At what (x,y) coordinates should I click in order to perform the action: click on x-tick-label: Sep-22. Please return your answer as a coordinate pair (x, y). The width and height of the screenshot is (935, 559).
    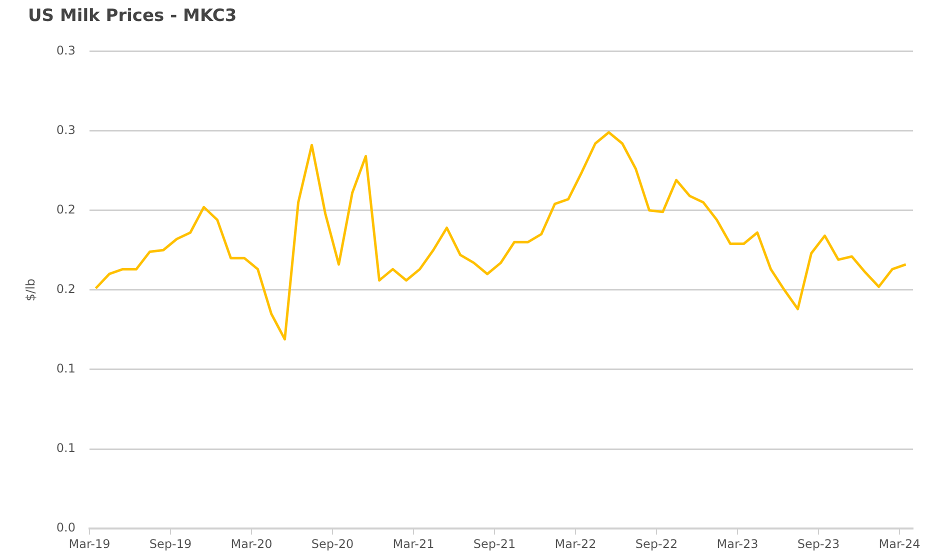
    Looking at the image, I should click on (656, 543).